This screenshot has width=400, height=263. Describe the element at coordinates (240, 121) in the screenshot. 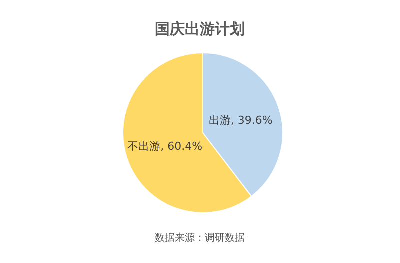

I see `slice-label: 出游, 39.6%` at that location.